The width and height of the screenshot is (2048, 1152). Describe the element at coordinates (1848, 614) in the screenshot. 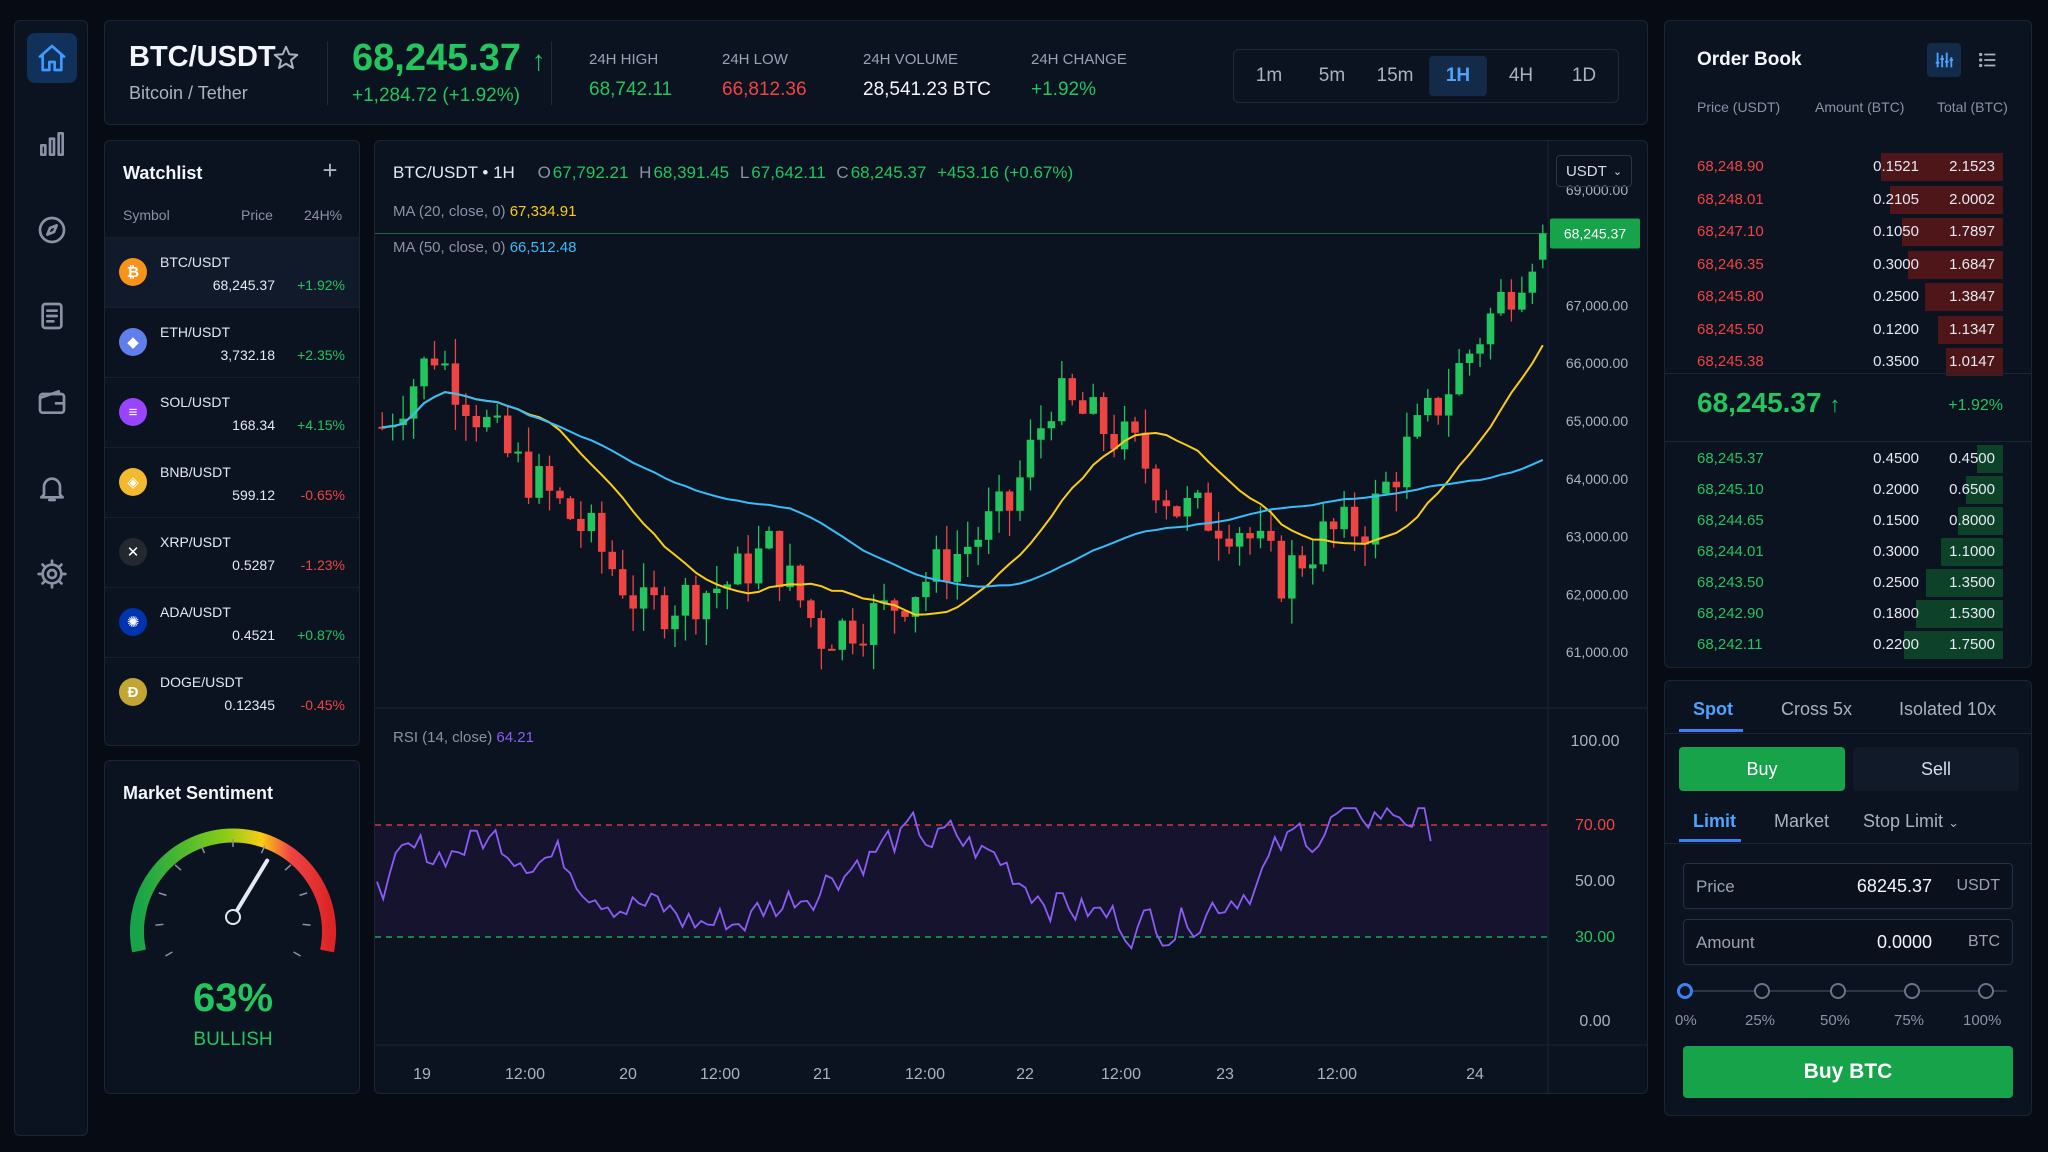

I see `bid-row: 68,242.90 0.1800 1.5300` at that location.